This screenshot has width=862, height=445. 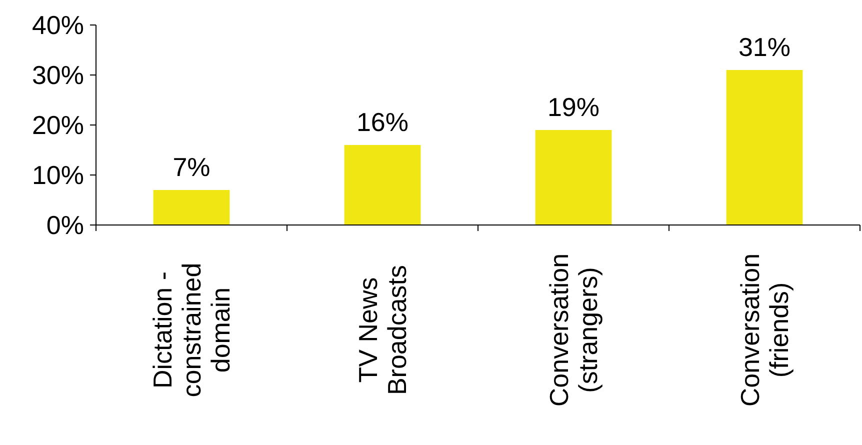 What do you see at coordinates (764, 47) in the screenshot?
I see `data-label: 31%` at bounding box center [764, 47].